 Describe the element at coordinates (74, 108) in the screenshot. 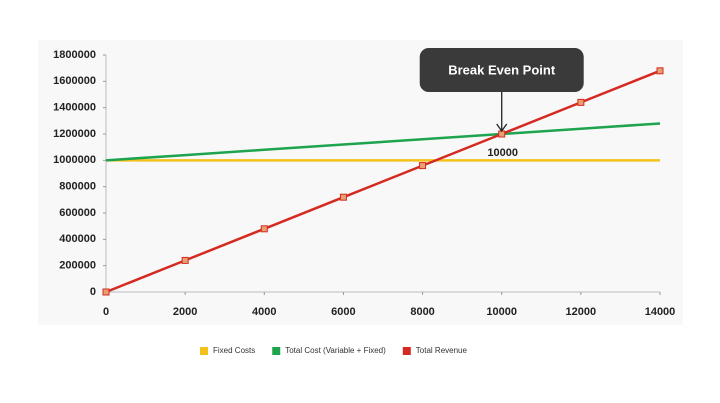

I see `y-tick-label: 1400000` at that location.